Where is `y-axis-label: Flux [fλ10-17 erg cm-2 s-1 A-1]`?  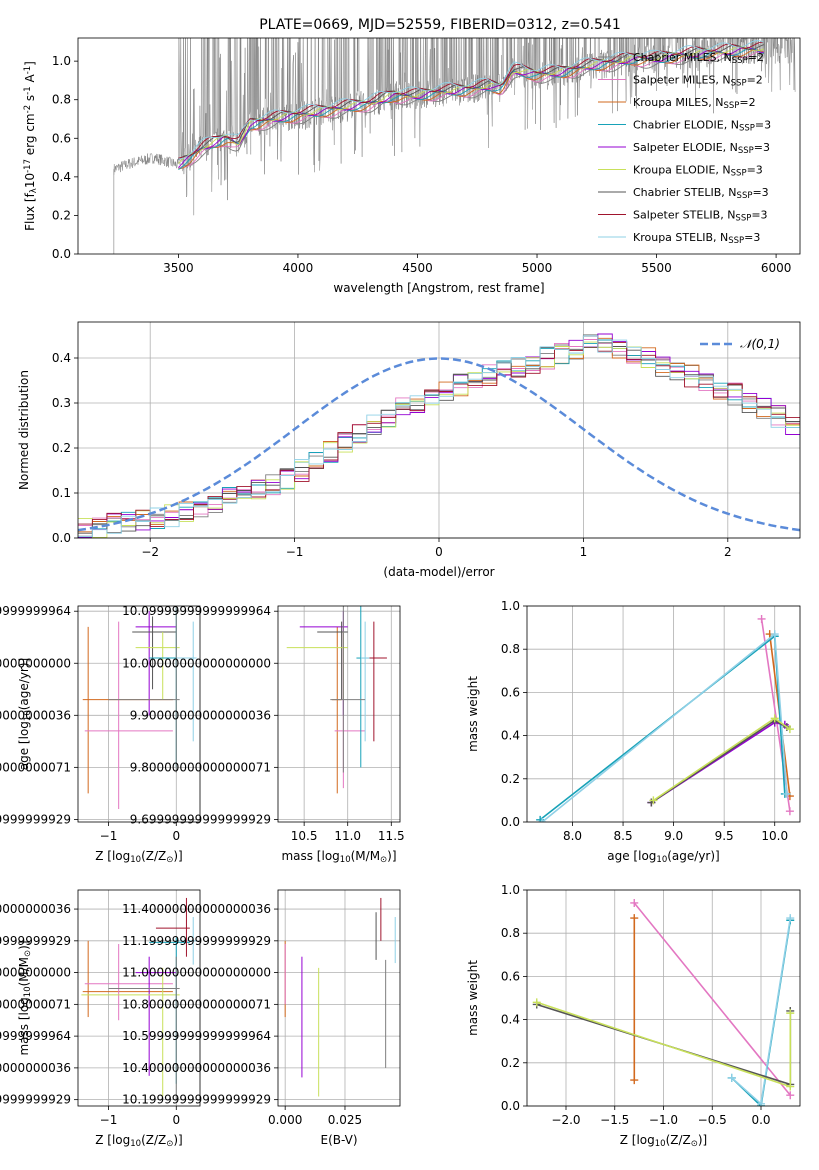
y-axis-label: Flux [fλ10-17 erg cm-2 s-1 A-1] is located at coordinates (31, 146).